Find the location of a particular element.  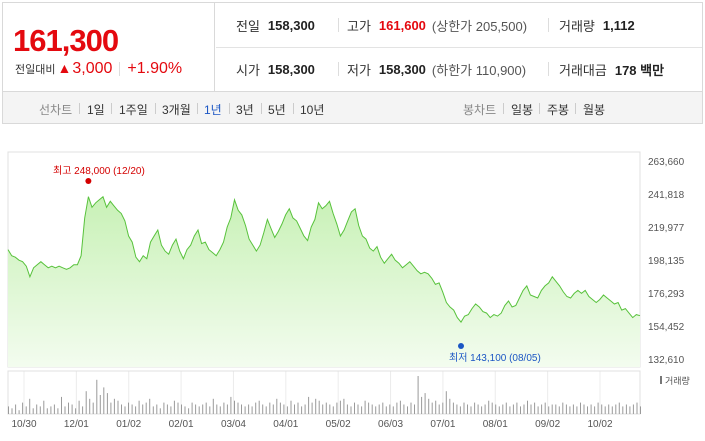

period-1d-button: 1일 is located at coordinates (96, 110).